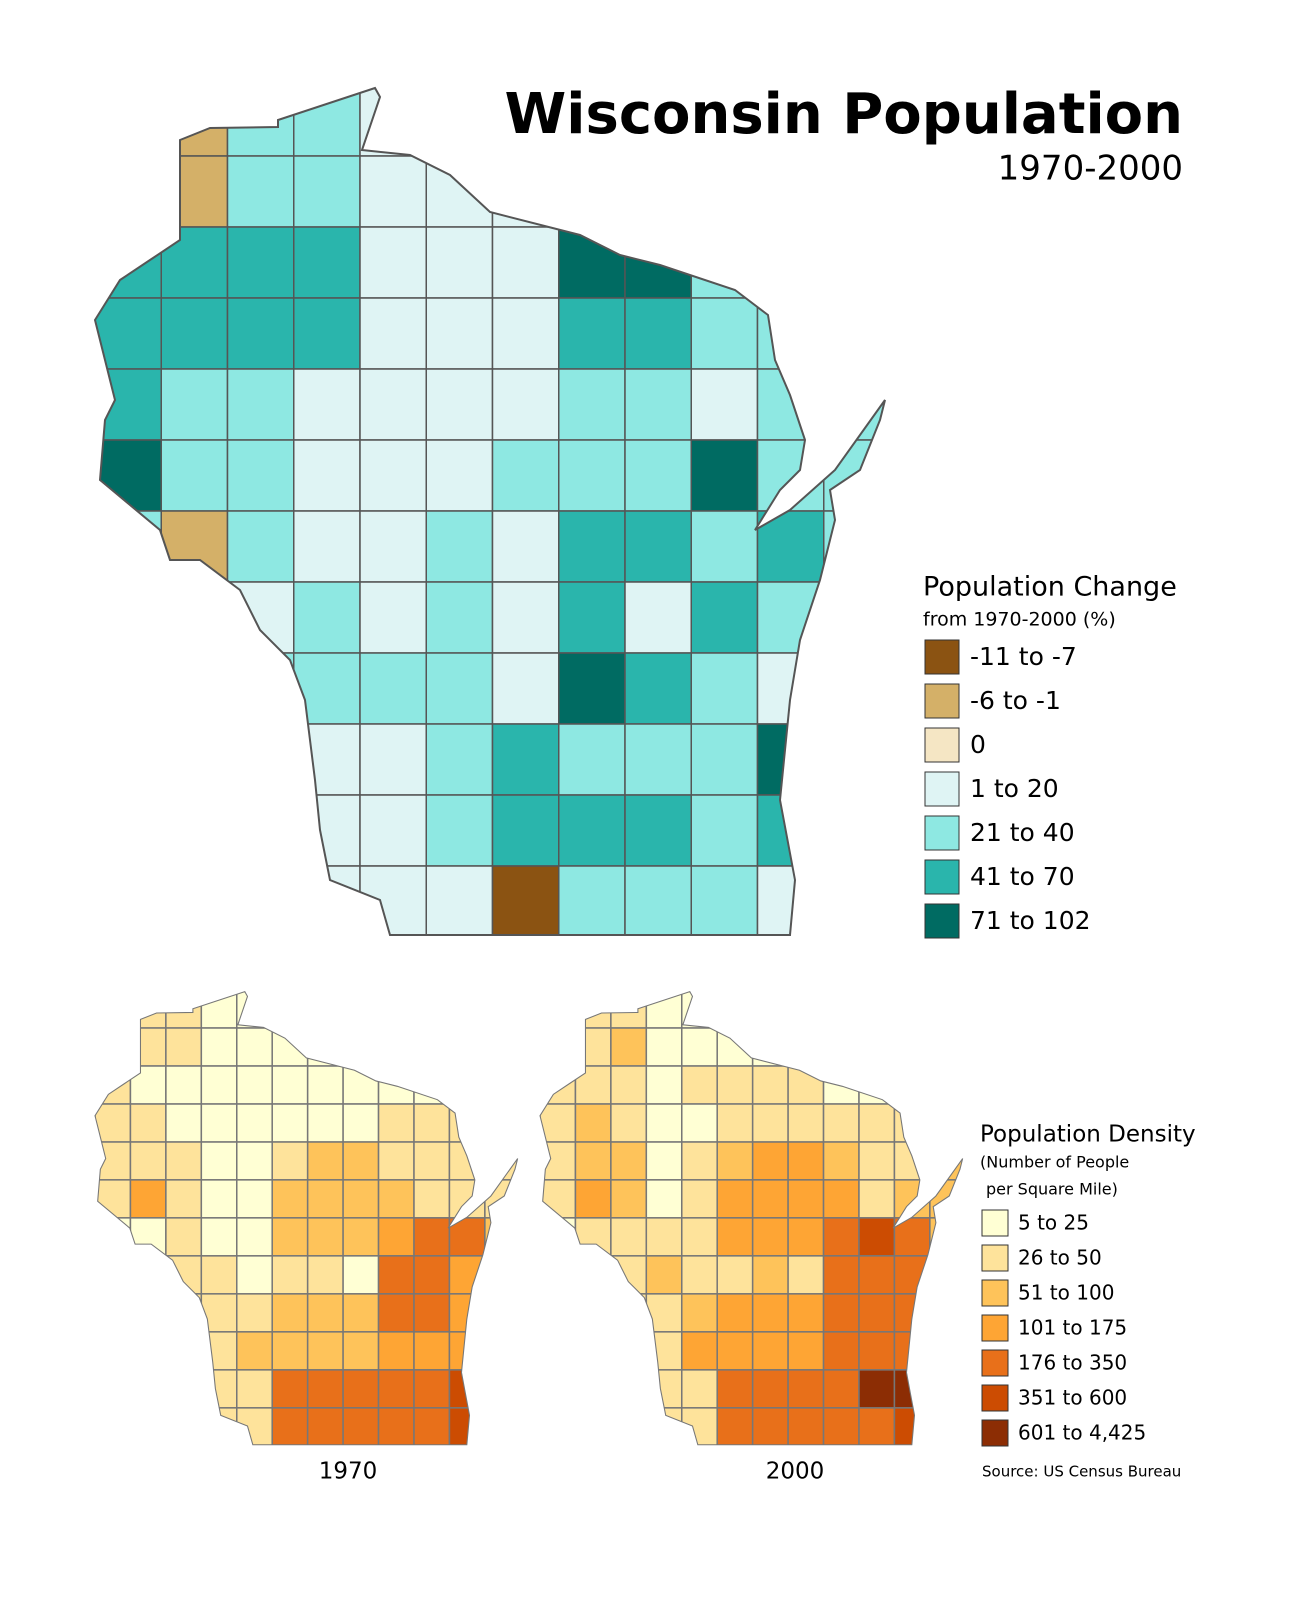 The height and width of the screenshot is (1600, 1293). Describe the element at coordinates (978, 744) in the screenshot. I see `legend-label: 0` at that location.